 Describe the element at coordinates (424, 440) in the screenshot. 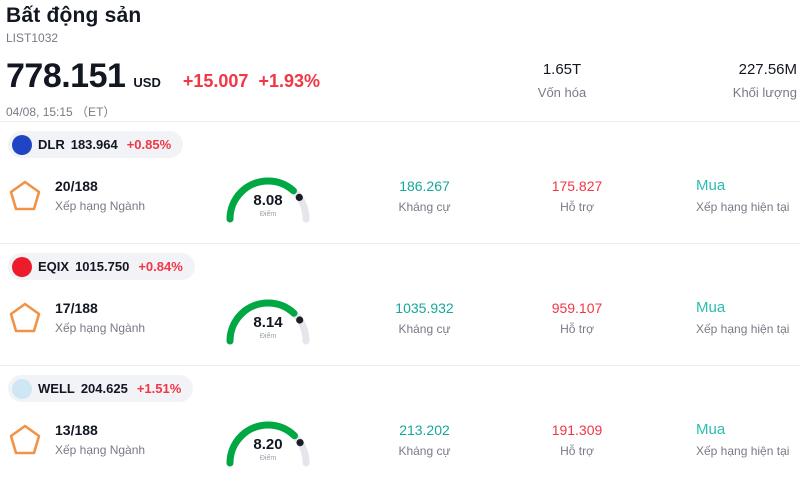

I see `resistance-block: 213.202 Kháng cự` at that location.